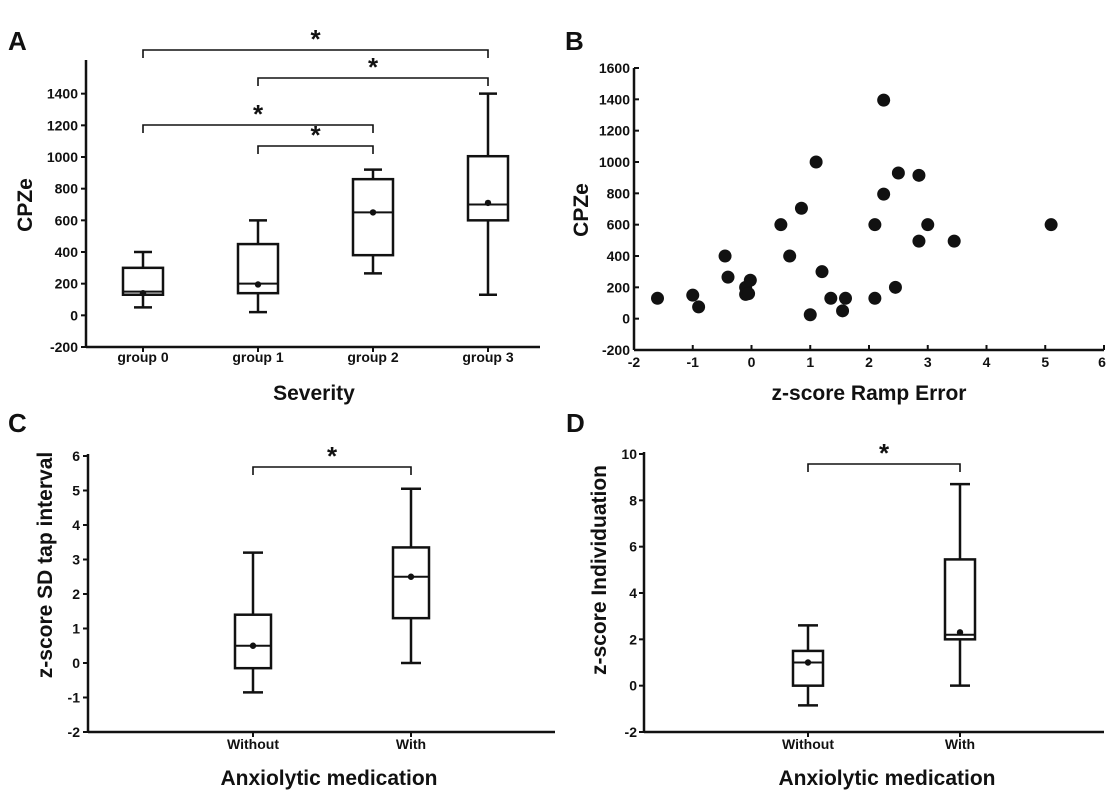 The image size is (1108, 803). Describe the element at coordinates (869, 393) in the screenshot. I see `panel-b-xlabel: z-score Ramp Error` at that location.